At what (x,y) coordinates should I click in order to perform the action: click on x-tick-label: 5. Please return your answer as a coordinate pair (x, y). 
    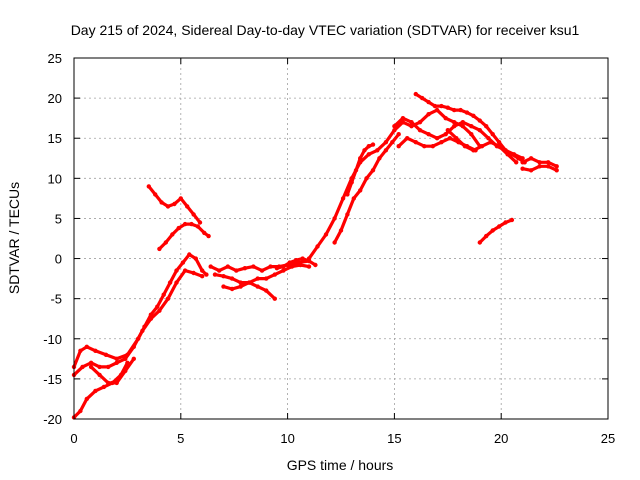
    Looking at the image, I should click on (180, 438).